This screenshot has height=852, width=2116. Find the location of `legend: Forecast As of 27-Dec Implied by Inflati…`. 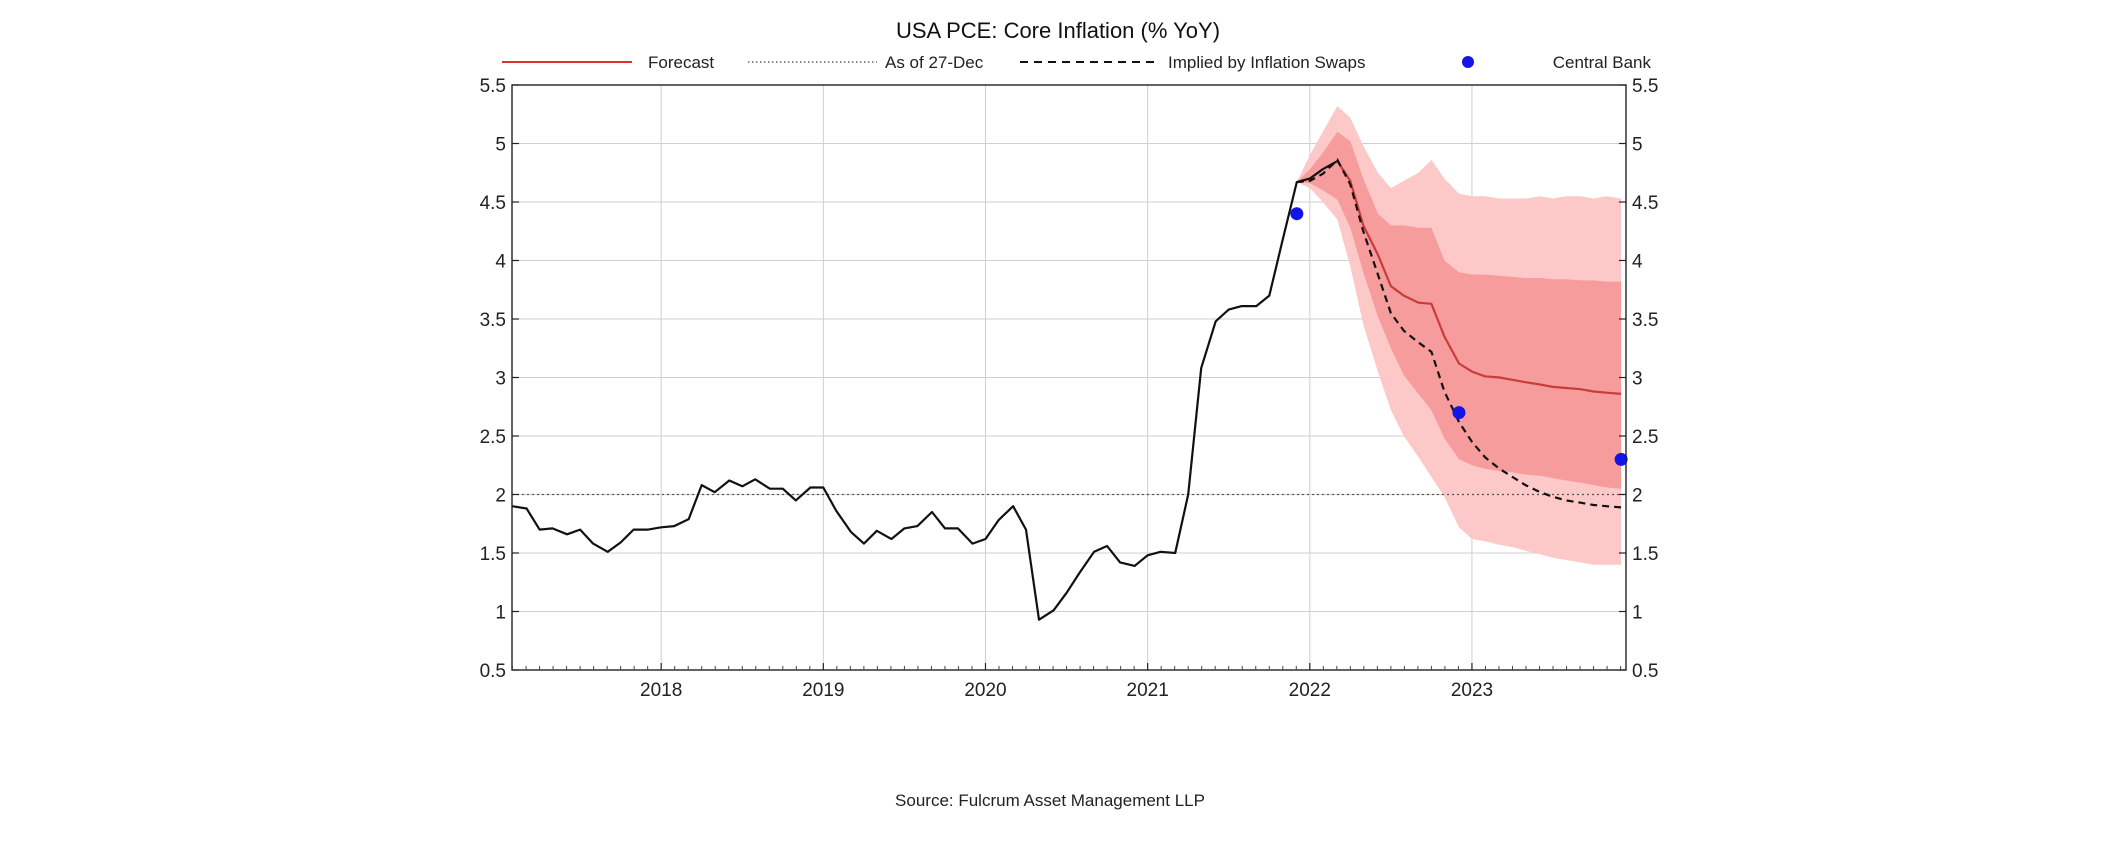

legend: Forecast As of 27-Dec Implied by Inflati… is located at coordinates (1076, 62).